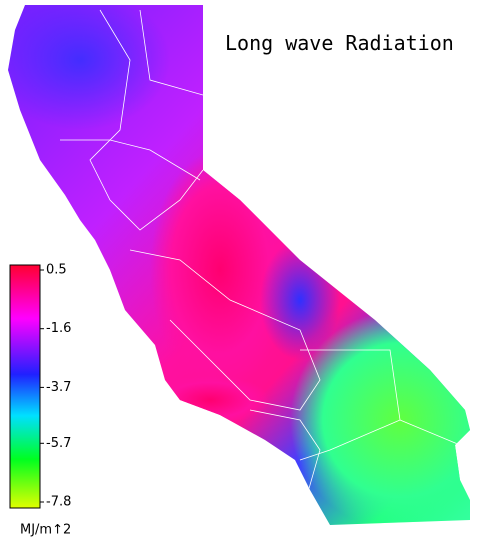 Image resolution: width=500 pixels, height=550 pixels. Describe the element at coordinates (339, 43) in the screenshot. I see `map-title: Long wave Radiation` at that location.